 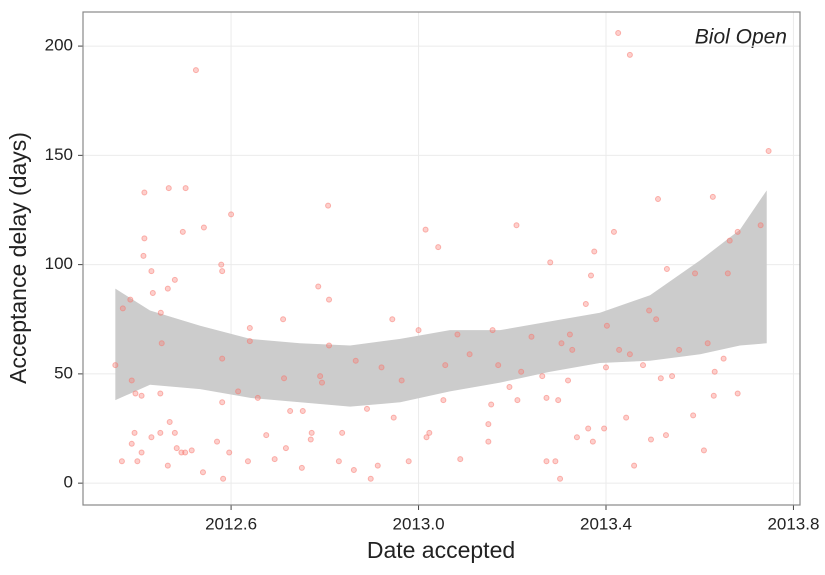 What do you see at coordinates (59, 263) in the screenshot?
I see `y-tick-label: 100` at bounding box center [59, 263].